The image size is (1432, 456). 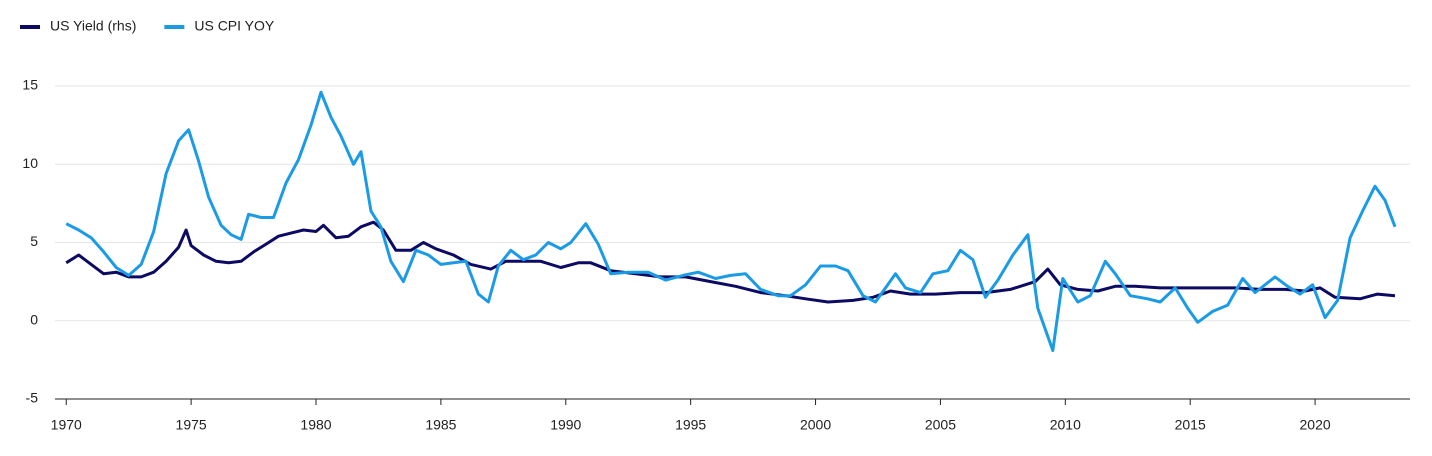 What do you see at coordinates (1315, 425) in the screenshot?
I see `x-tick-label: 2020` at bounding box center [1315, 425].